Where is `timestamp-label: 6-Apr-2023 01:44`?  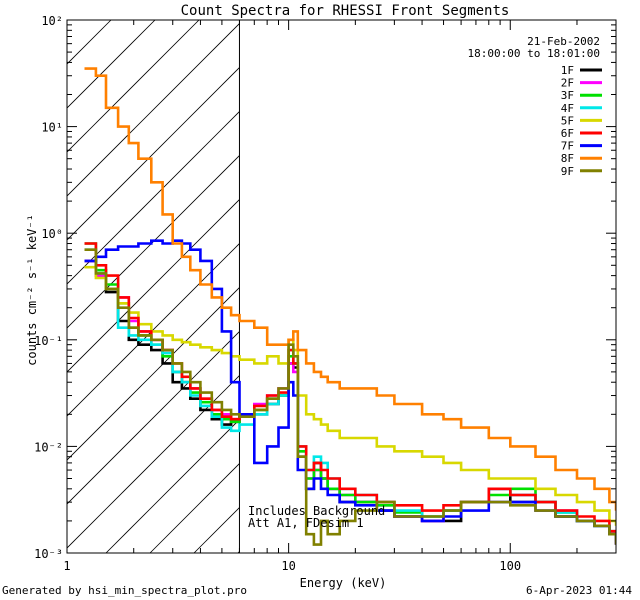 timestamp-label: 6-Apr-2023 01:44 is located at coordinates (579, 590).